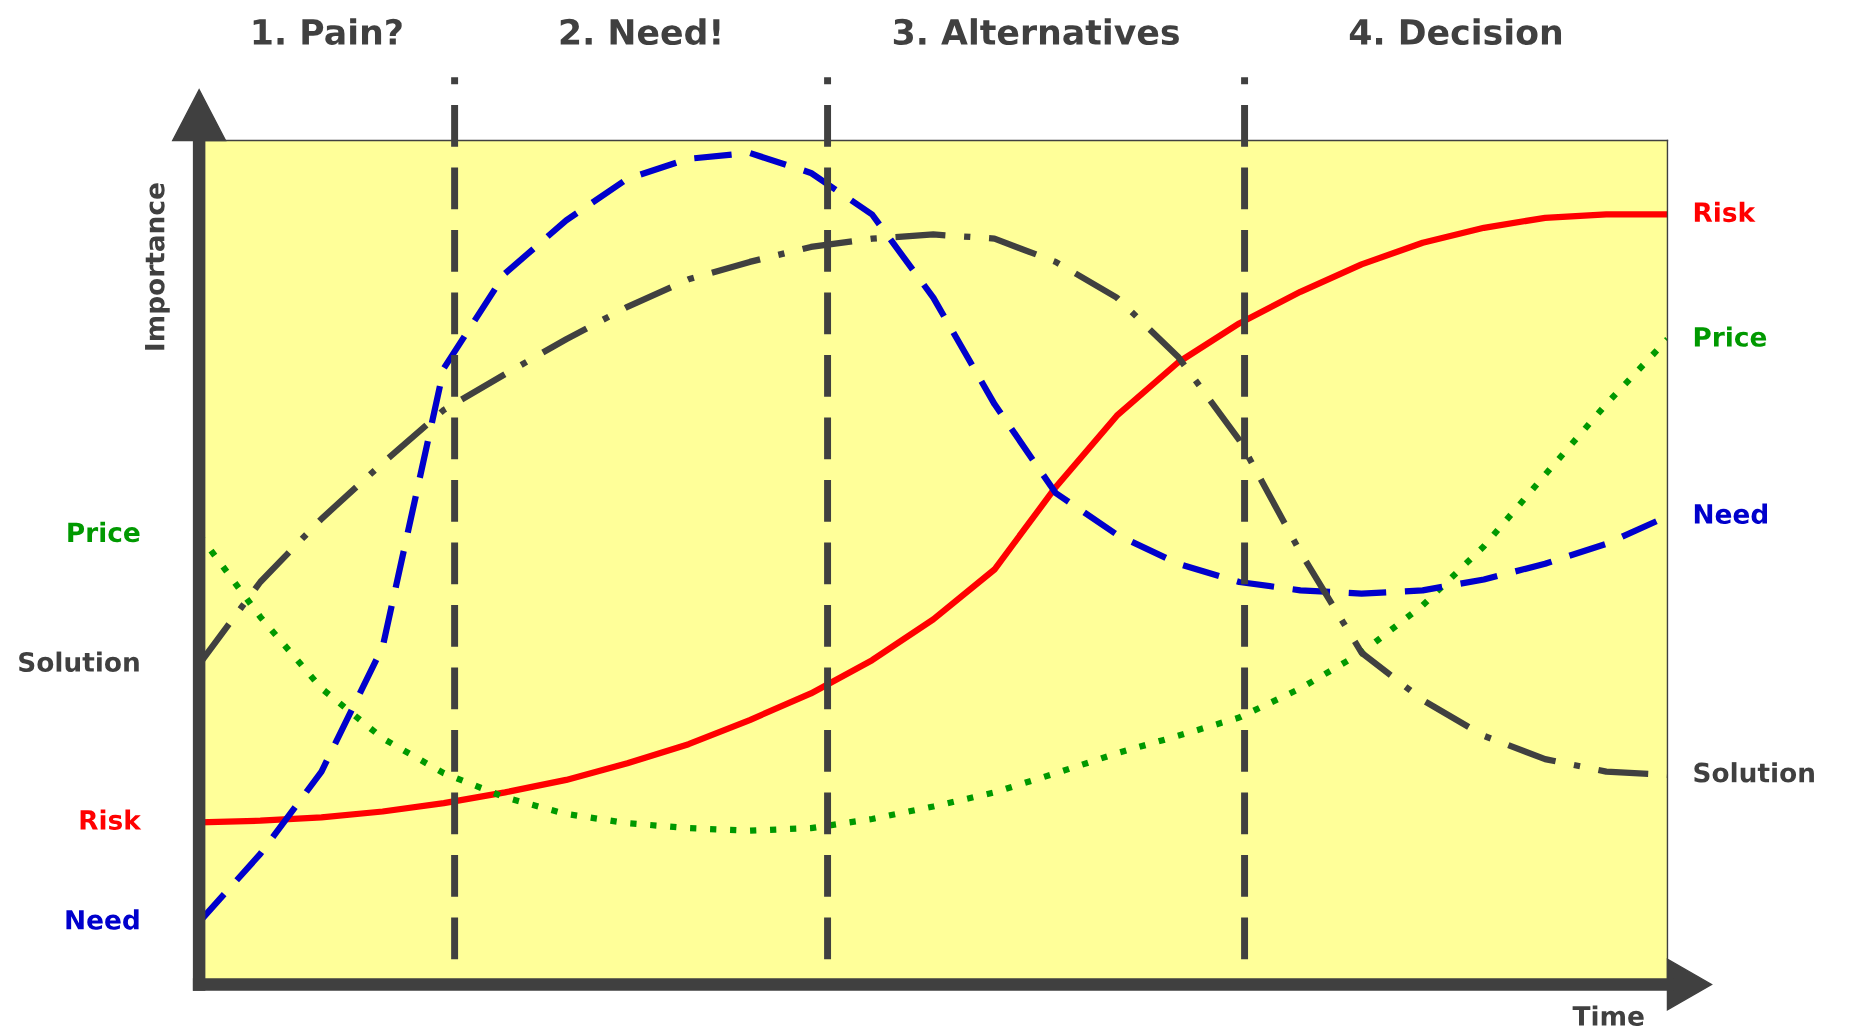  I want to click on text: 4. Decision, so click(1455, 32).